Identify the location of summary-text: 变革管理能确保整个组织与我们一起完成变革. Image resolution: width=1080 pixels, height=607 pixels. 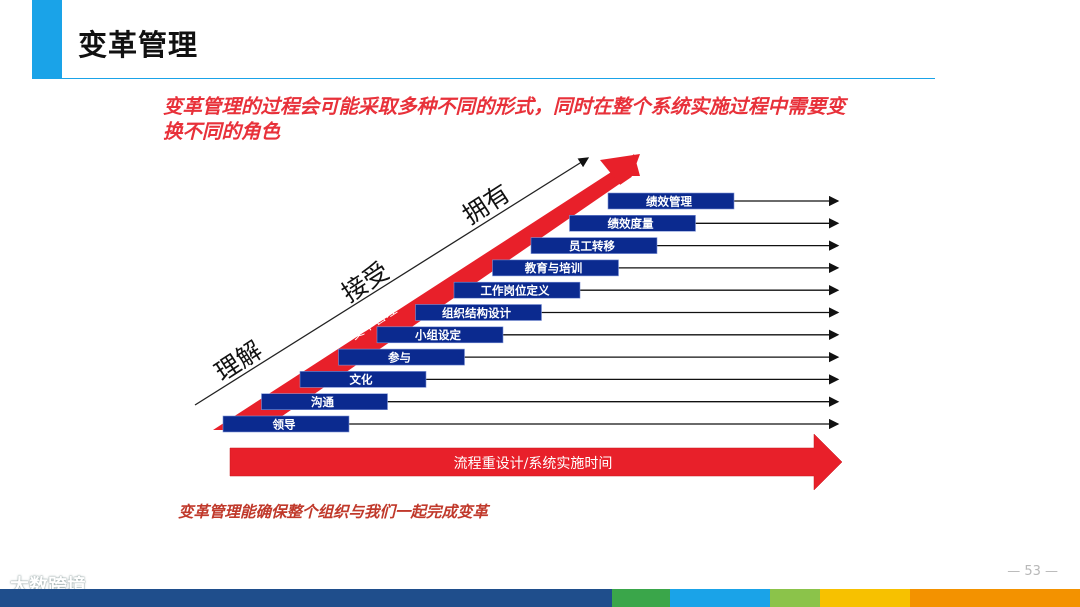
(333, 511).